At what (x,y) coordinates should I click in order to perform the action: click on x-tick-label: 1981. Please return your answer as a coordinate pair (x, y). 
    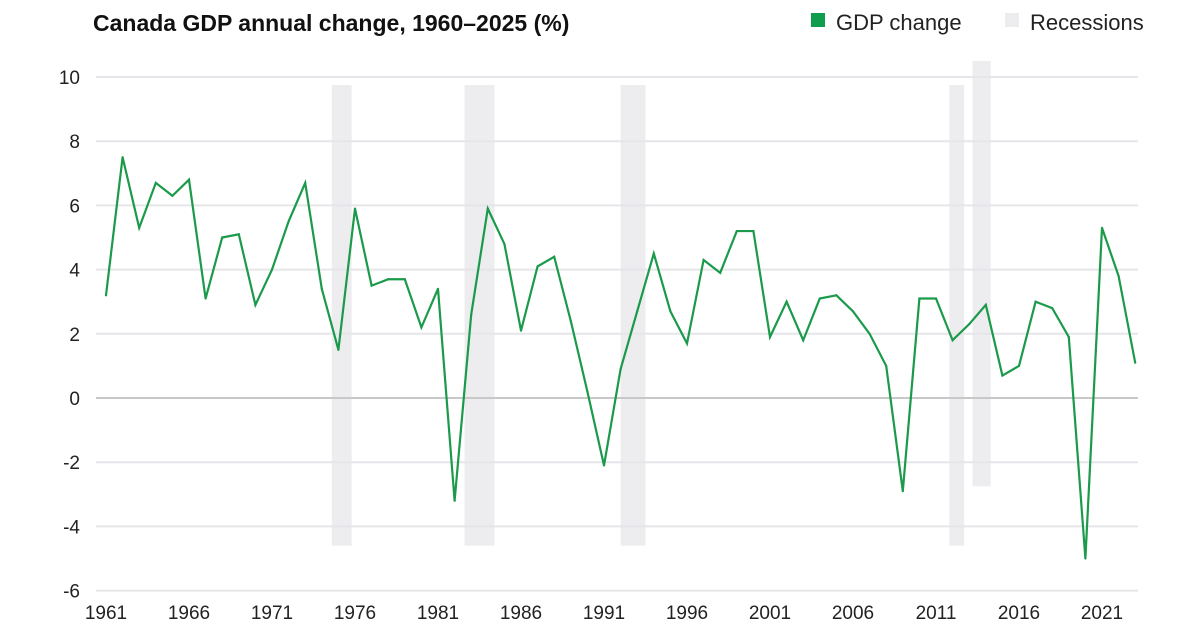
    Looking at the image, I should click on (438, 613).